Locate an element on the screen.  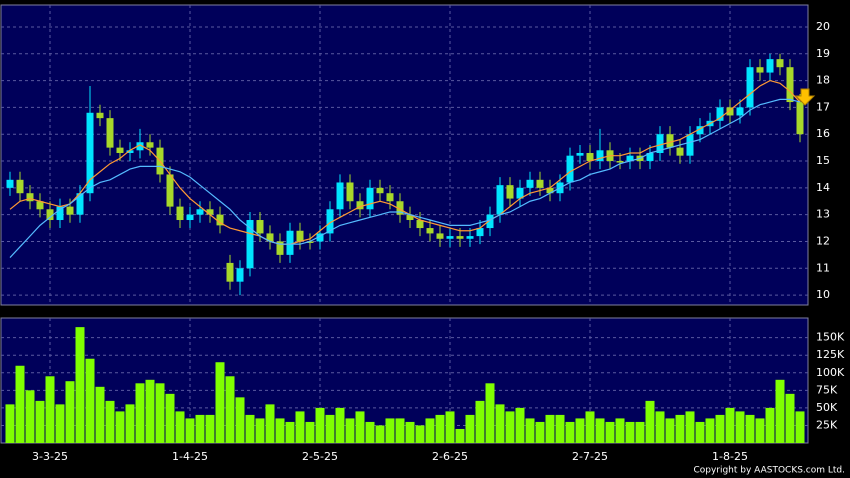
x-tick-label: 3-3-25 is located at coordinates (50, 456).